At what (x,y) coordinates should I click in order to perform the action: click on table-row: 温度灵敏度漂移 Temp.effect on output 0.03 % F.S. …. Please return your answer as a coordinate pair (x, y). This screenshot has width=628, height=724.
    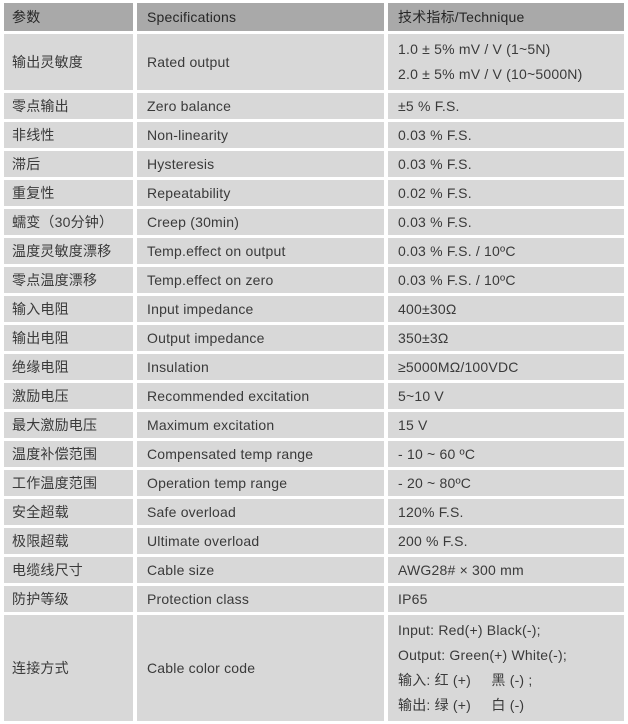
    Looking at the image, I should click on (314, 251).